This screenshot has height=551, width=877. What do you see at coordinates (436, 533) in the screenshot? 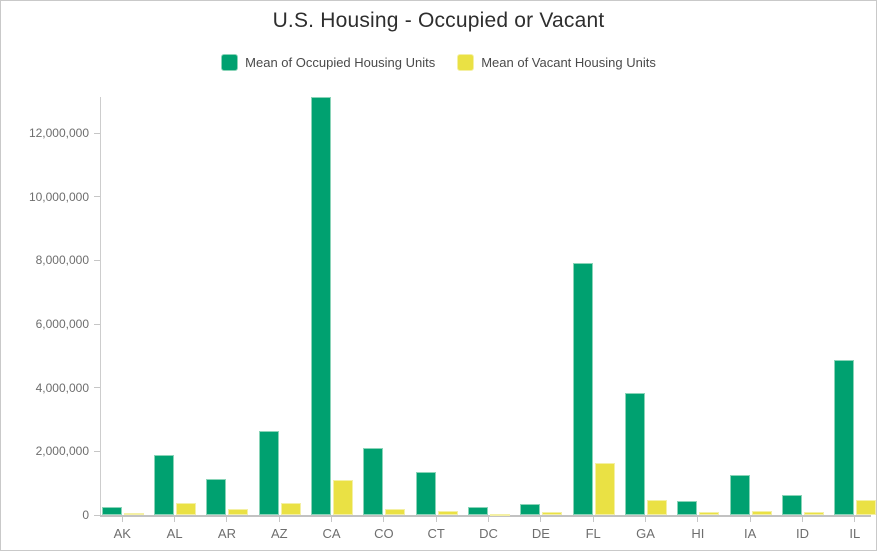
I see `x-axis-label: CT` at bounding box center [436, 533].